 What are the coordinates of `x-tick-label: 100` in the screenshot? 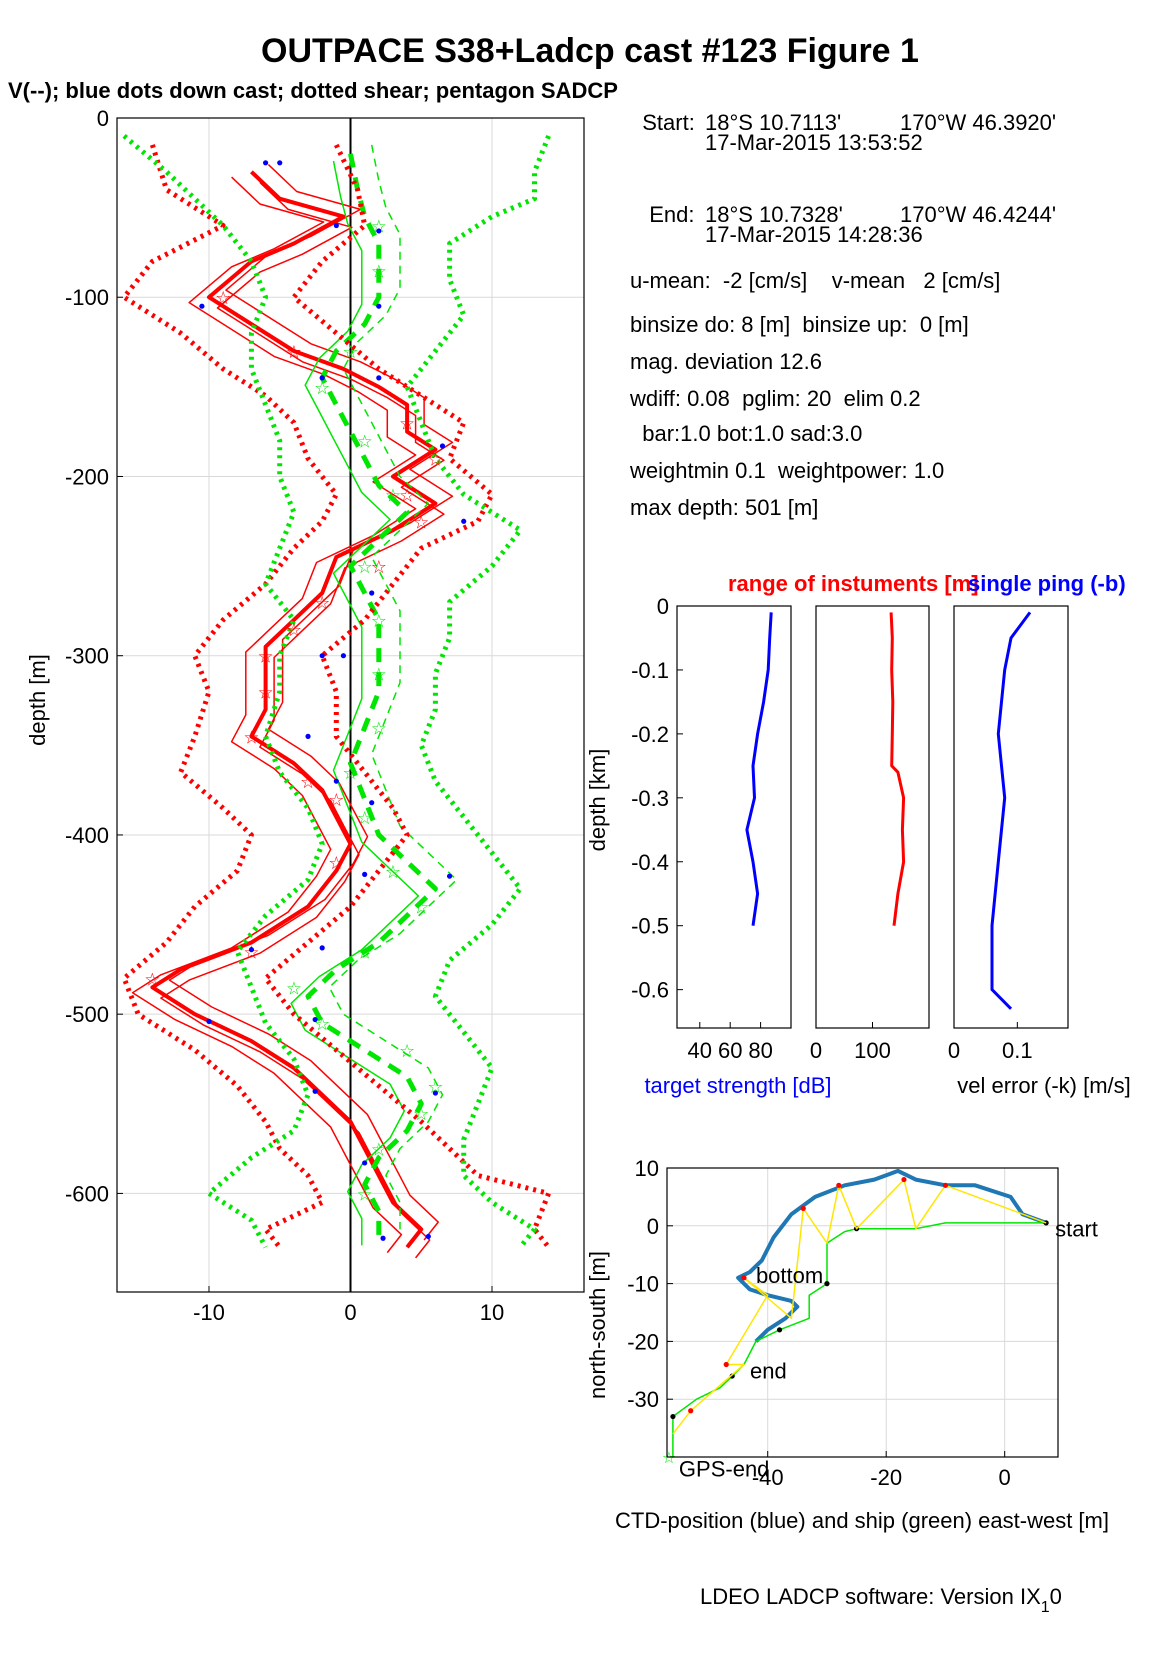 It's located at (872, 1050).